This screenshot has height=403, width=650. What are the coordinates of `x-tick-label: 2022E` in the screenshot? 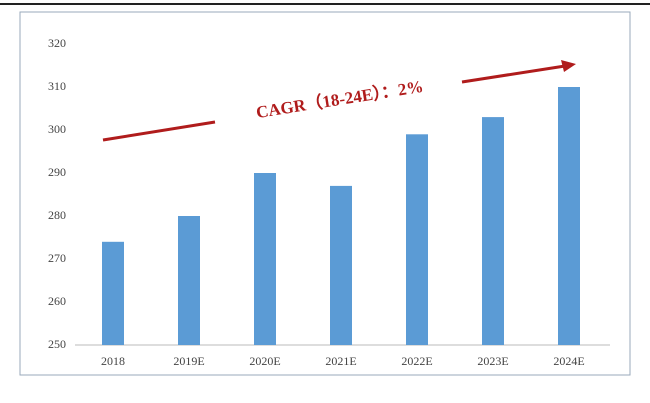 It's located at (416, 361).